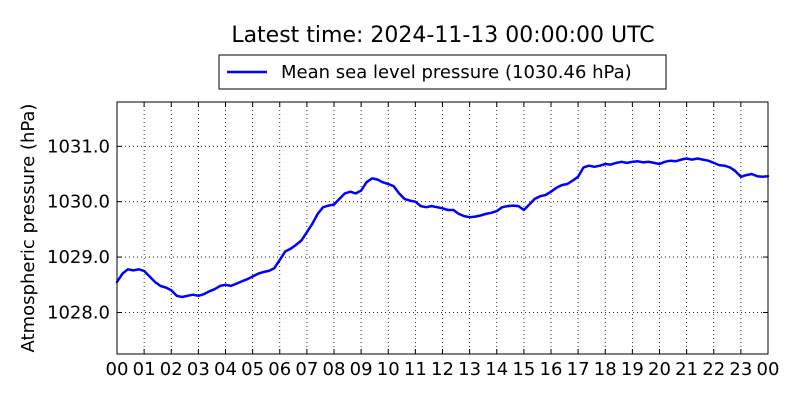 The image size is (800, 404). What do you see at coordinates (388, 369) in the screenshot?
I see `x-tick-label: 10` at bounding box center [388, 369].